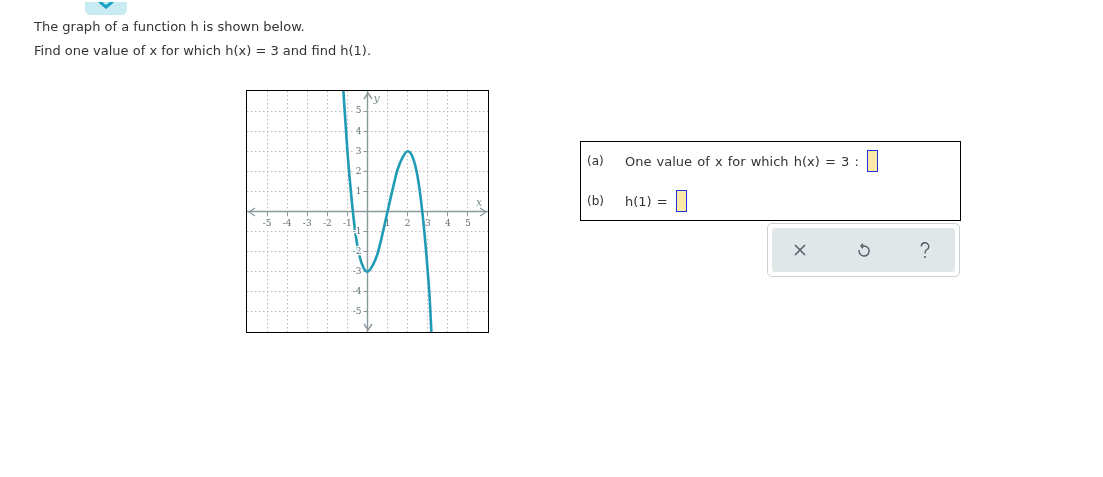  I want to click on text: (a), so click(596, 161).